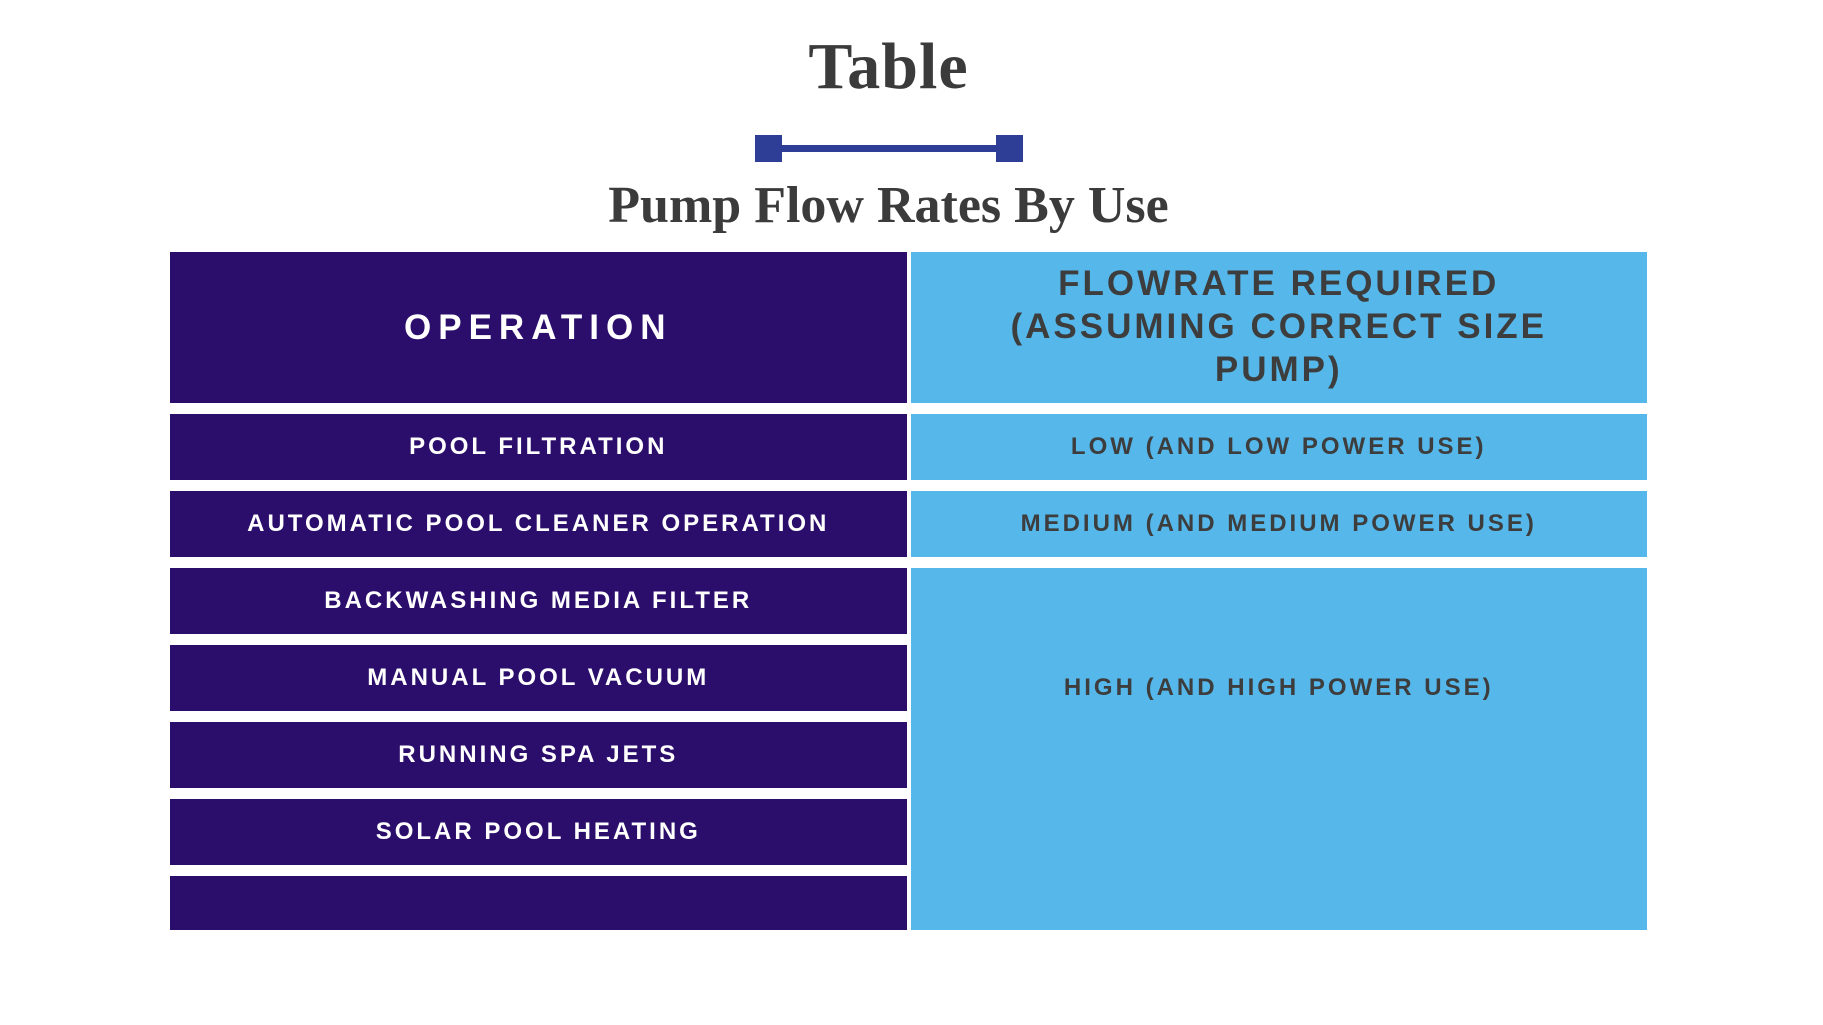 The height and width of the screenshot is (1025, 1823). I want to click on table-row-operation-backwashing-media-filter: BACKWASHING MEDIA FILTER, so click(538, 601).